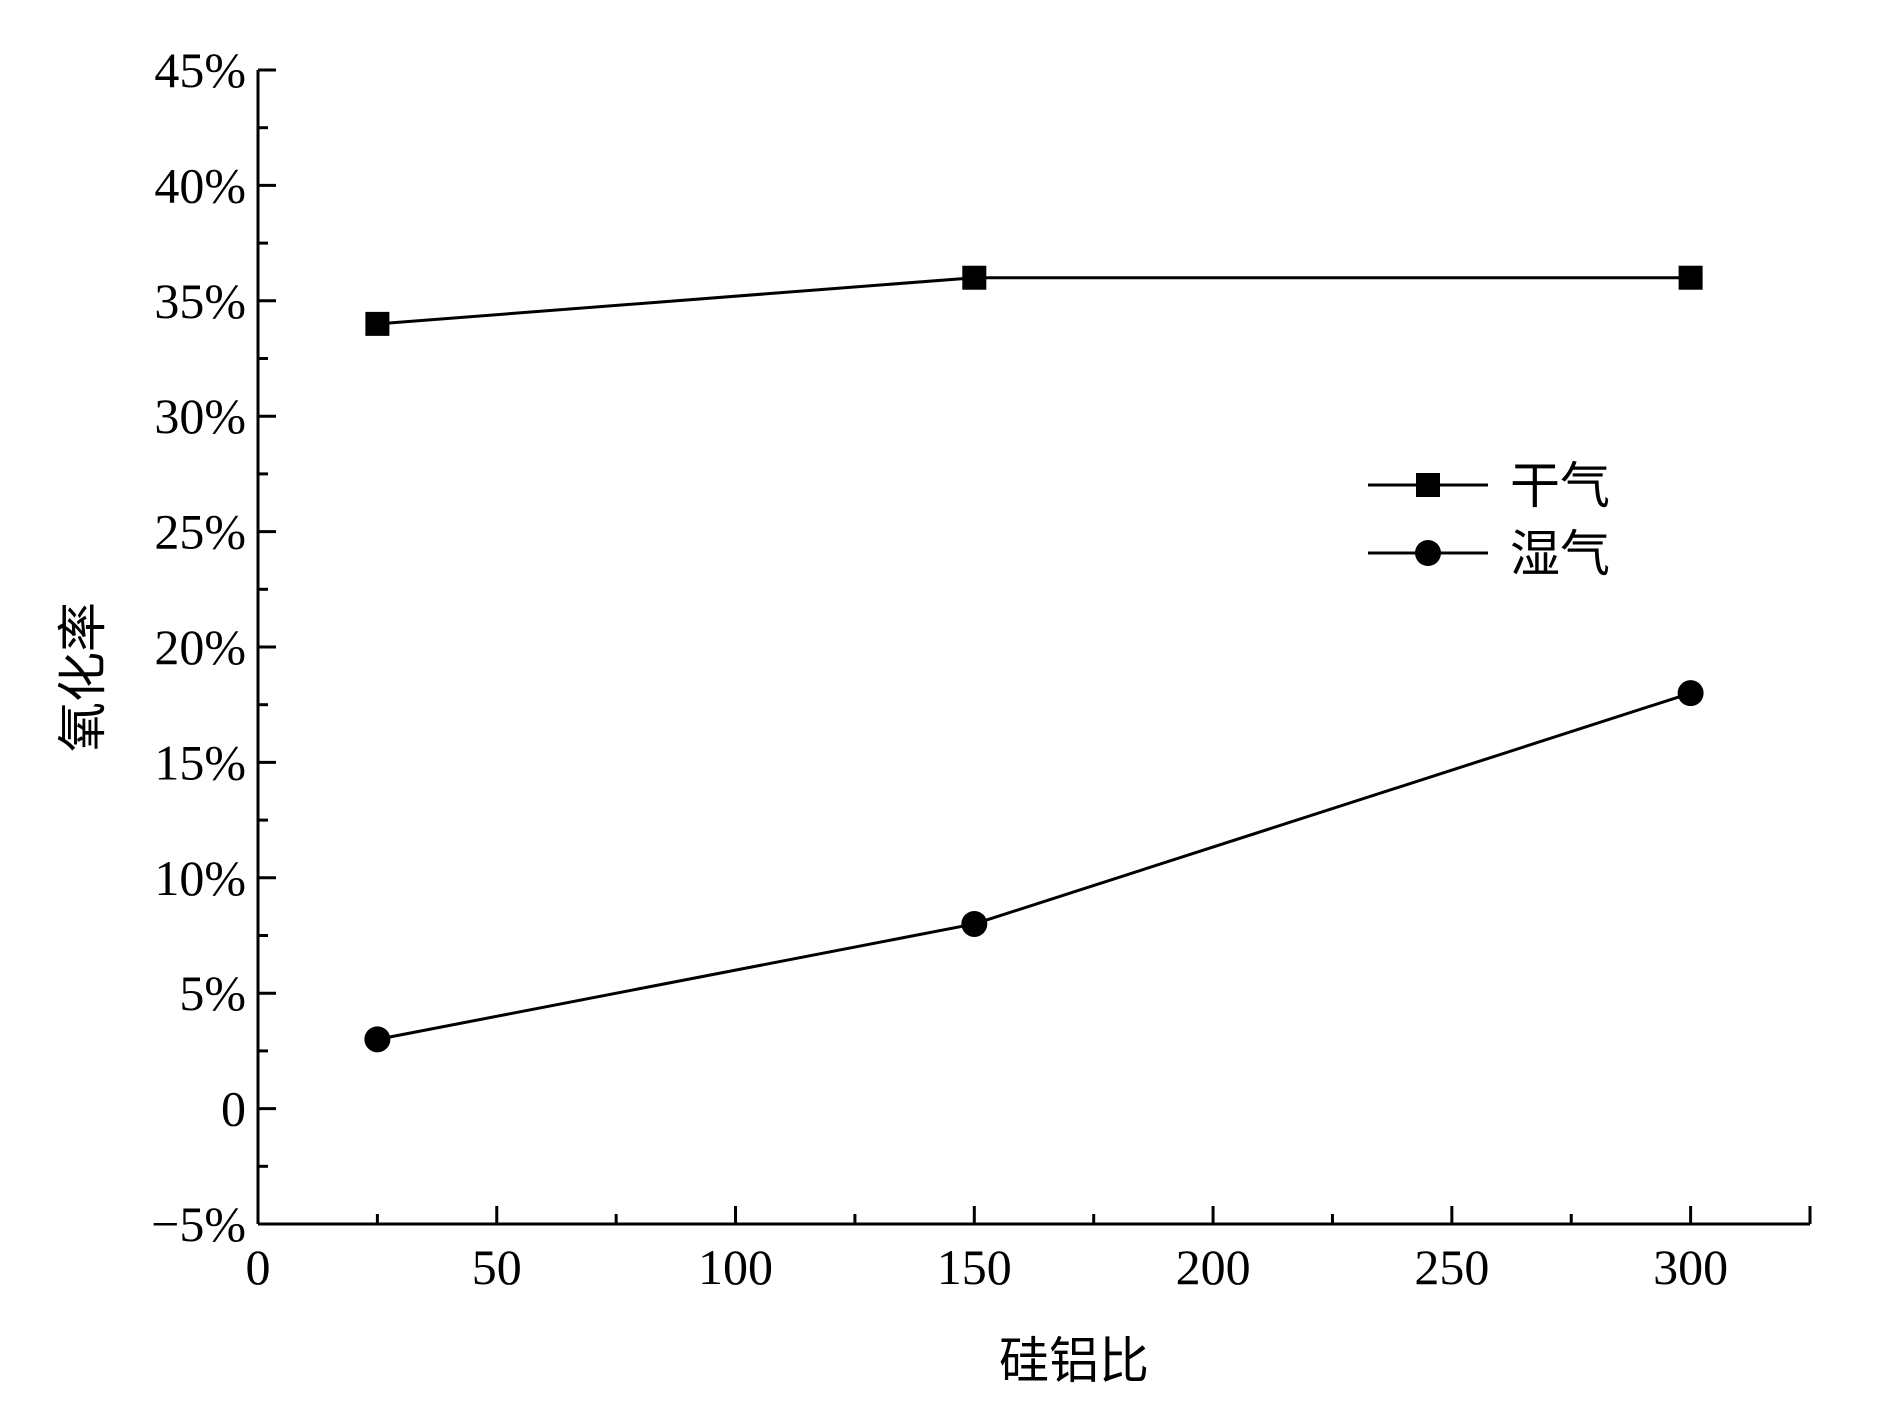 Image resolution: width=1887 pixels, height=1405 pixels. Describe the element at coordinates (200, 301) in the screenshot. I see `y-tick-label: 35%` at that location.